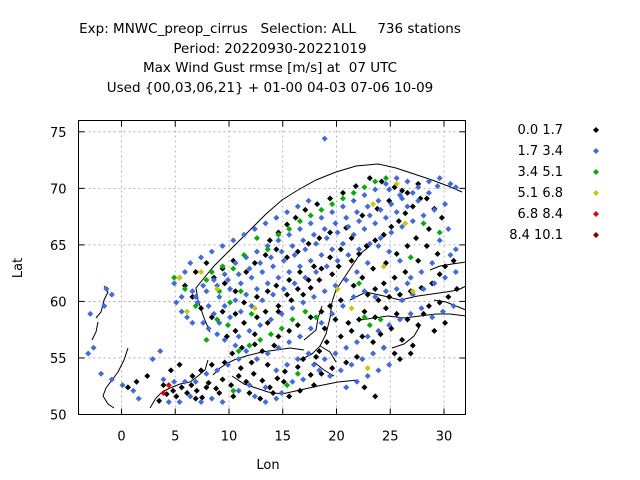  I want to click on x-tick-label: 0, so click(121, 437).